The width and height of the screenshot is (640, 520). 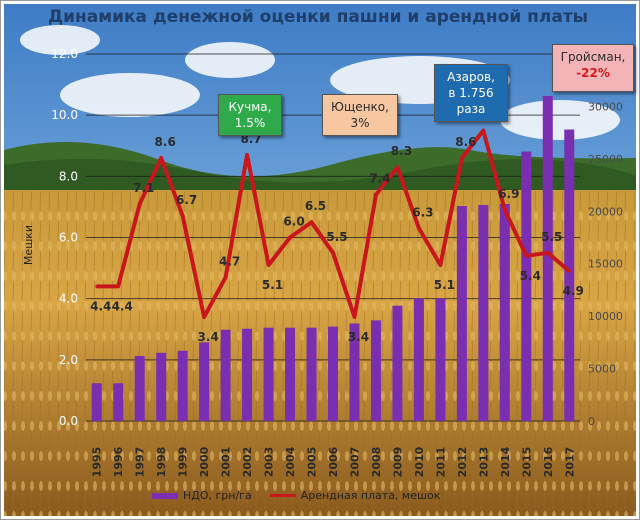 I want to click on y-tick-right-label: 20000, so click(x=605, y=211).